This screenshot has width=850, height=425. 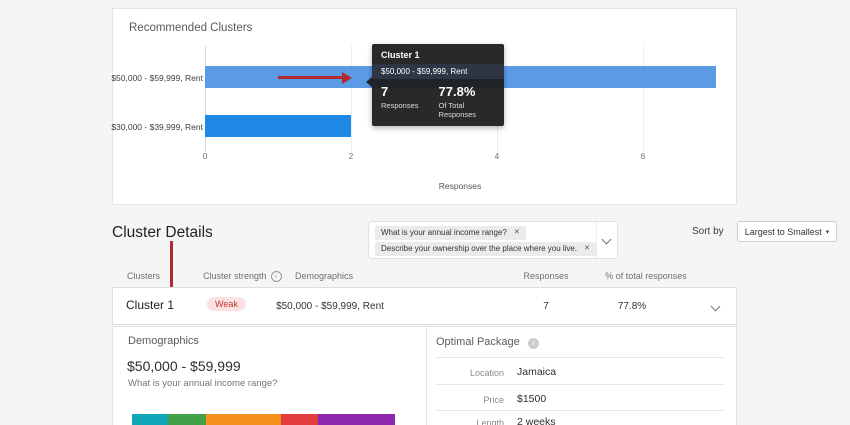 I want to click on col-header-percent: % of total responses, so click(x=646, y=276).